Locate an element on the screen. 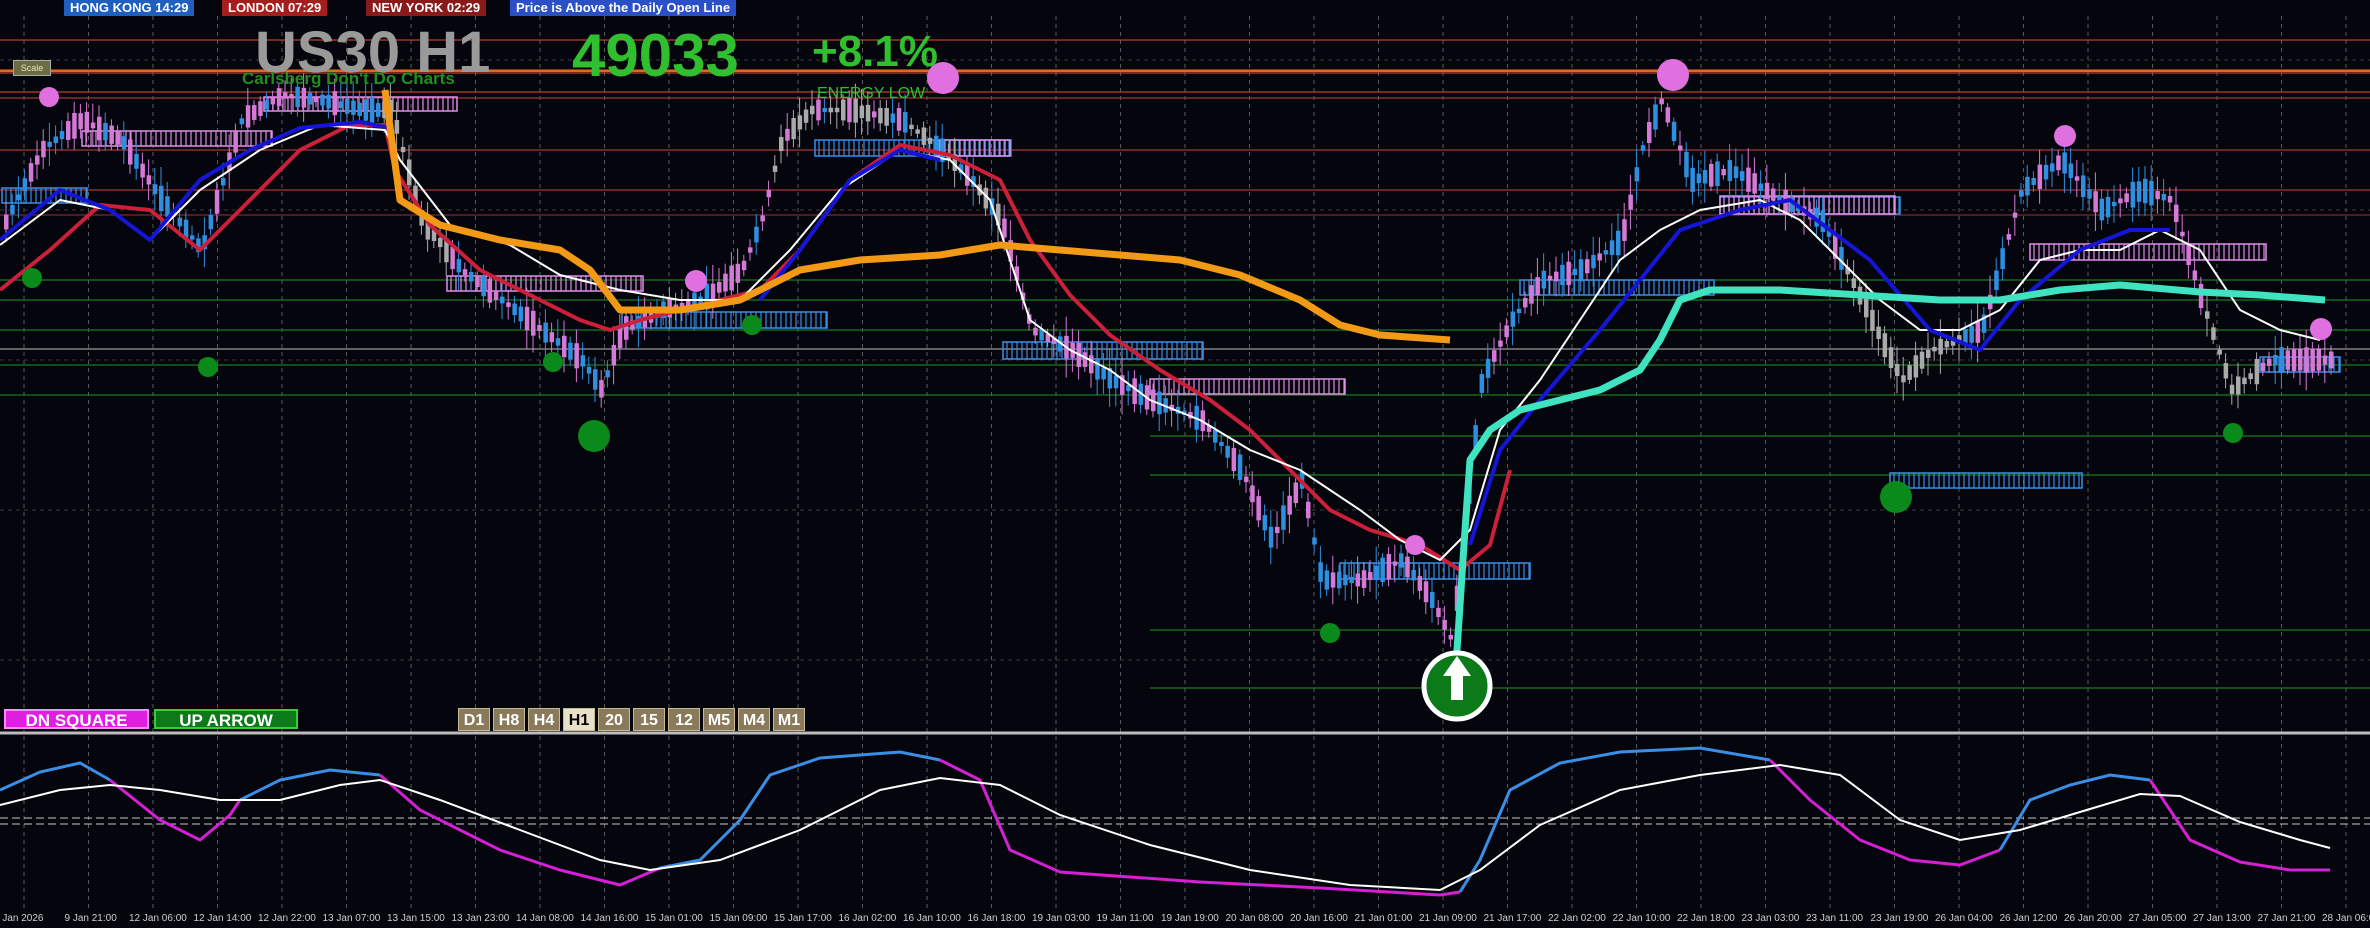 The height and width of the screenshot is (928, 2370). osc-white-line is located at coordinates (1165, 827).